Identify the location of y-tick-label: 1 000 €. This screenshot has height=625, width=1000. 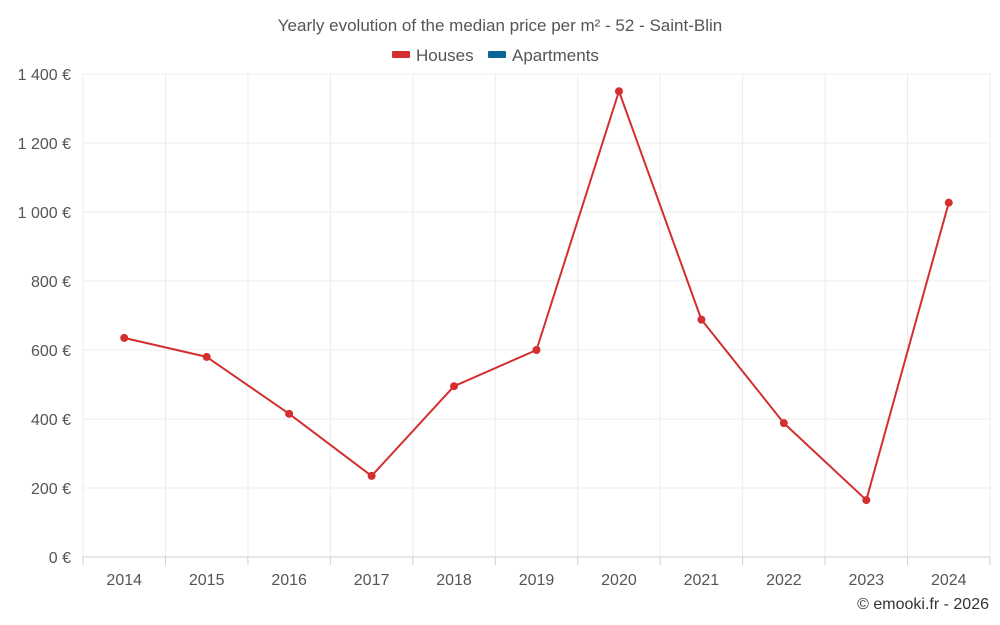
(44, 213).